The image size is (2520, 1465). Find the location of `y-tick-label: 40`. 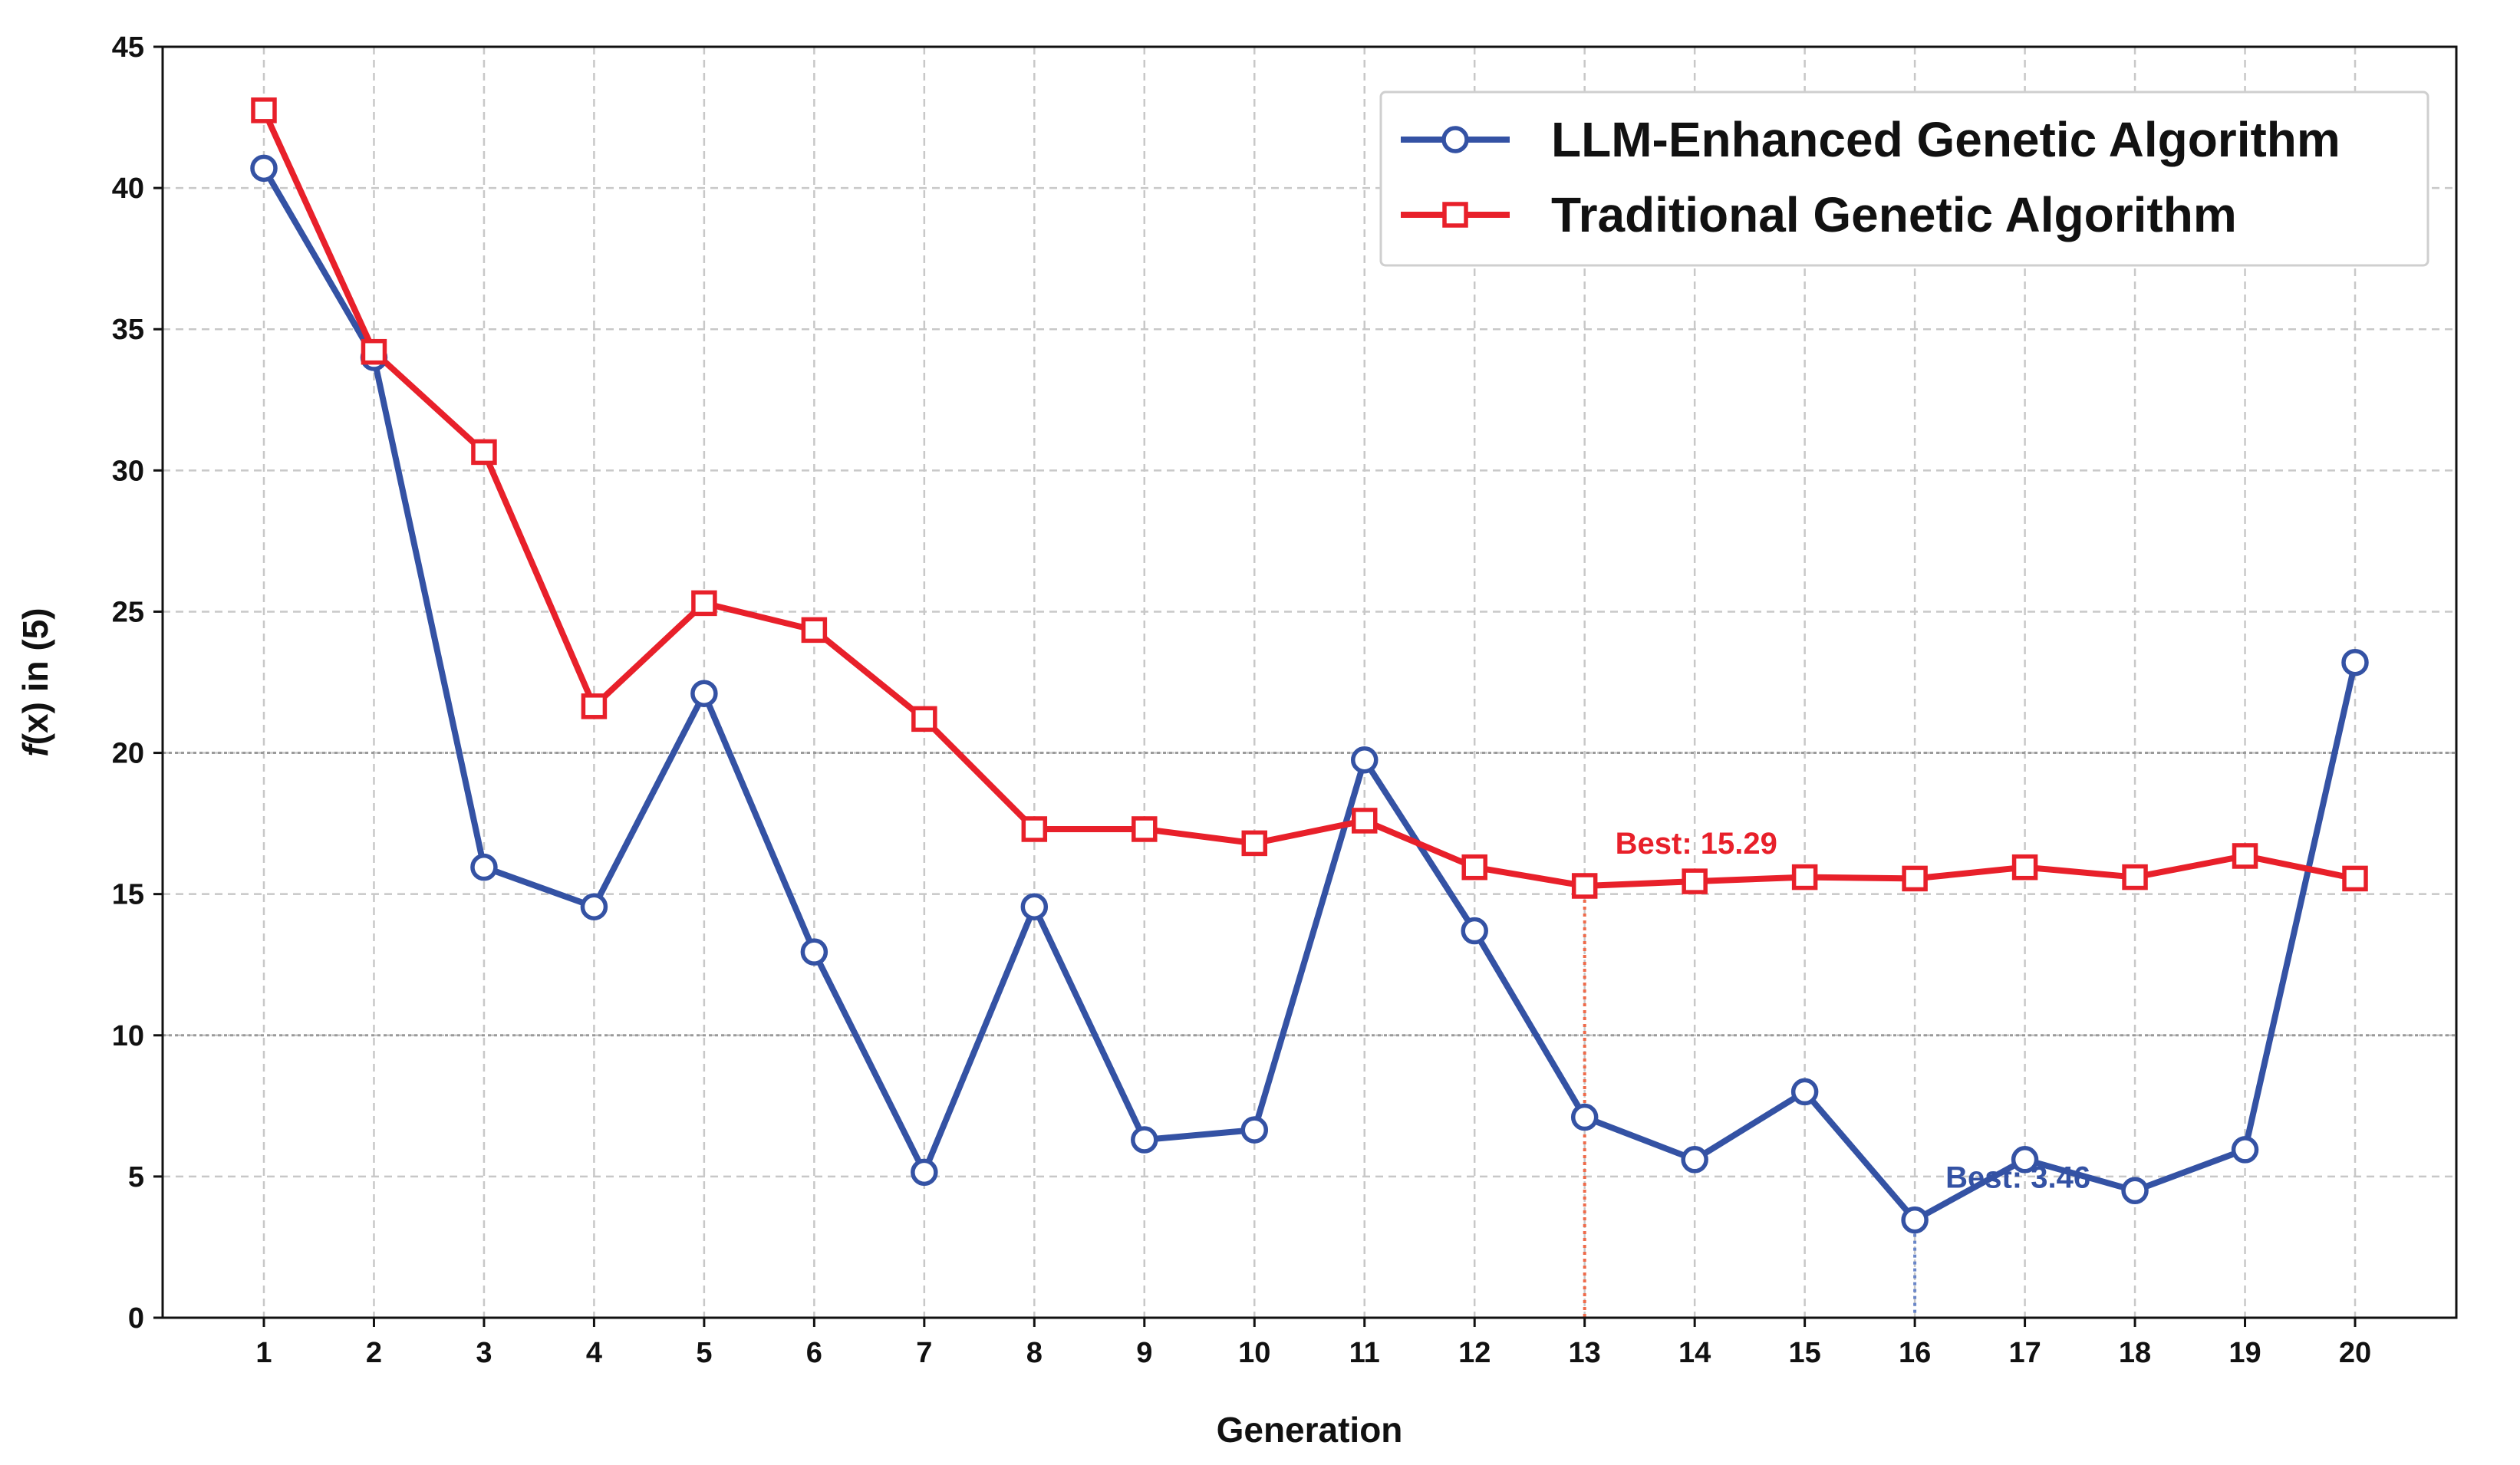

y-tick-label: 40 is located at coordinates (128, 189).